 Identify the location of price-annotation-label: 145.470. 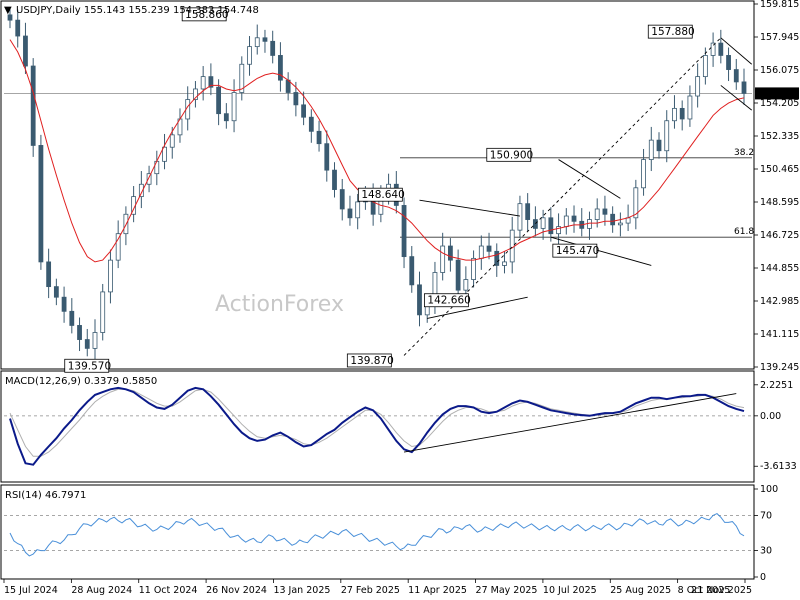
(577, 251).